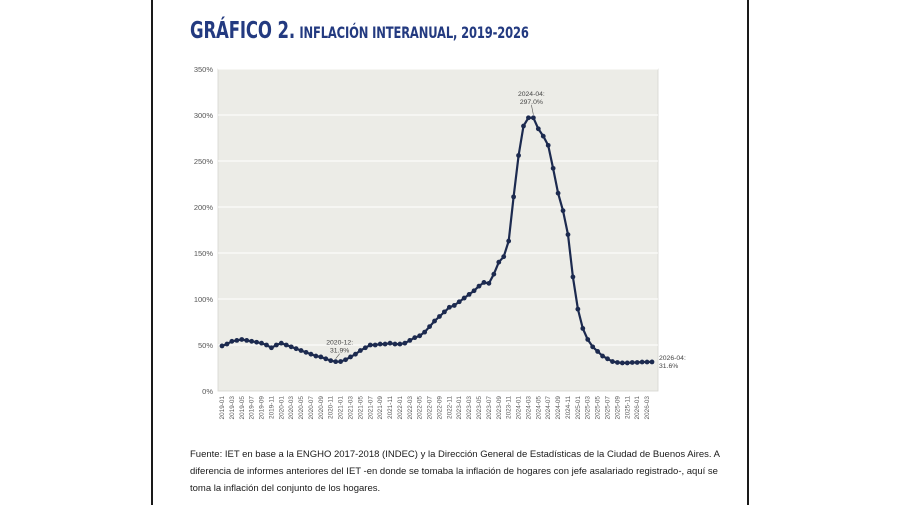 The height and width of the screenshot is (505, 900). Describe the element at coordinates (311, 408) in the screenshot. I see `x-tick-label: 2020-07` at that location.